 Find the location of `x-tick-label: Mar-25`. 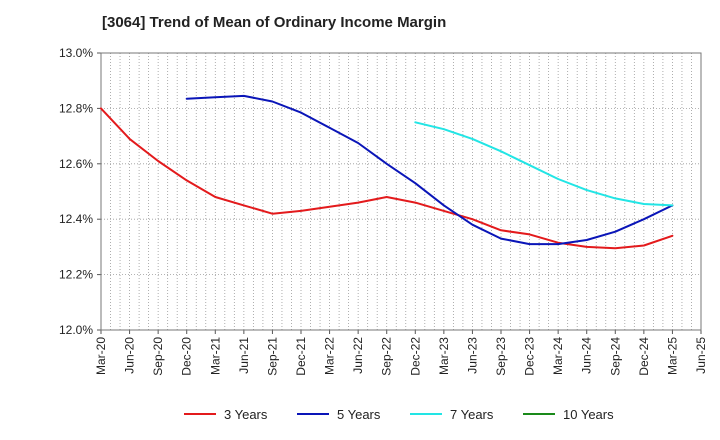

x-tick-label: Mar-25 is located at coordinates (672, 356).